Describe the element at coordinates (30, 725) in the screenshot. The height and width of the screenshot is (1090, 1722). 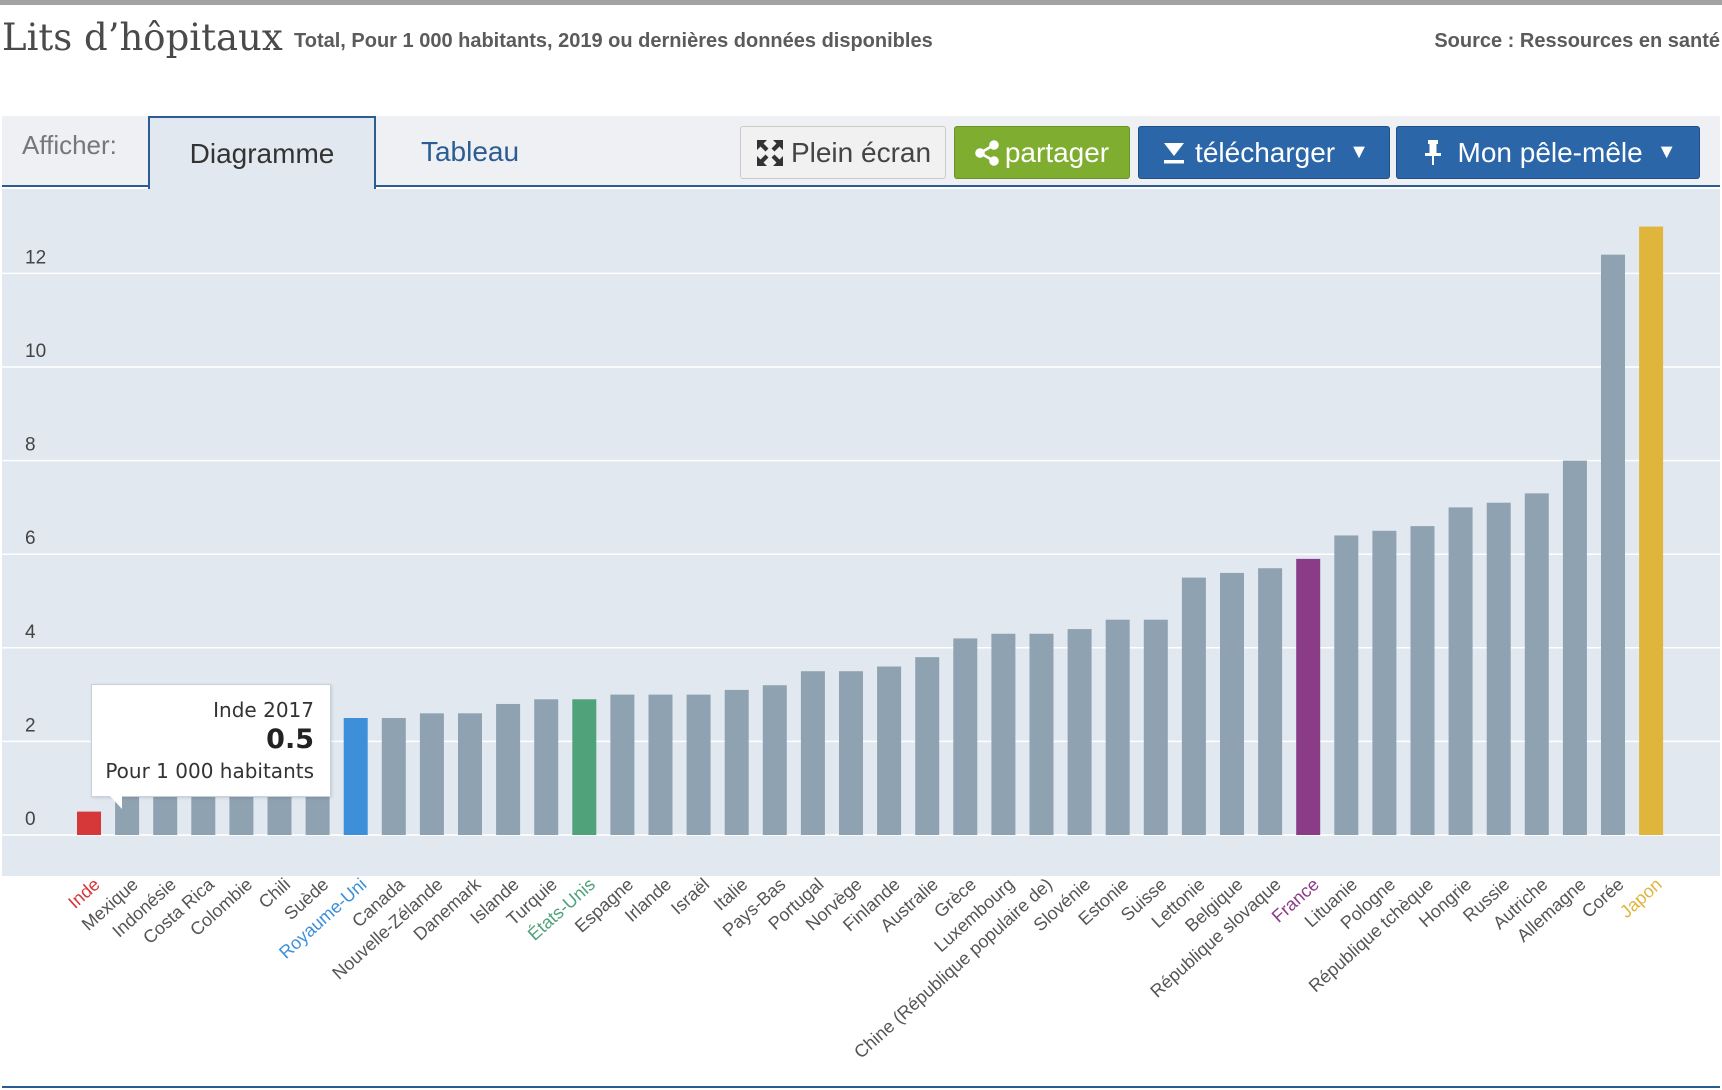
I see `y-tick-label: 2` at that location.